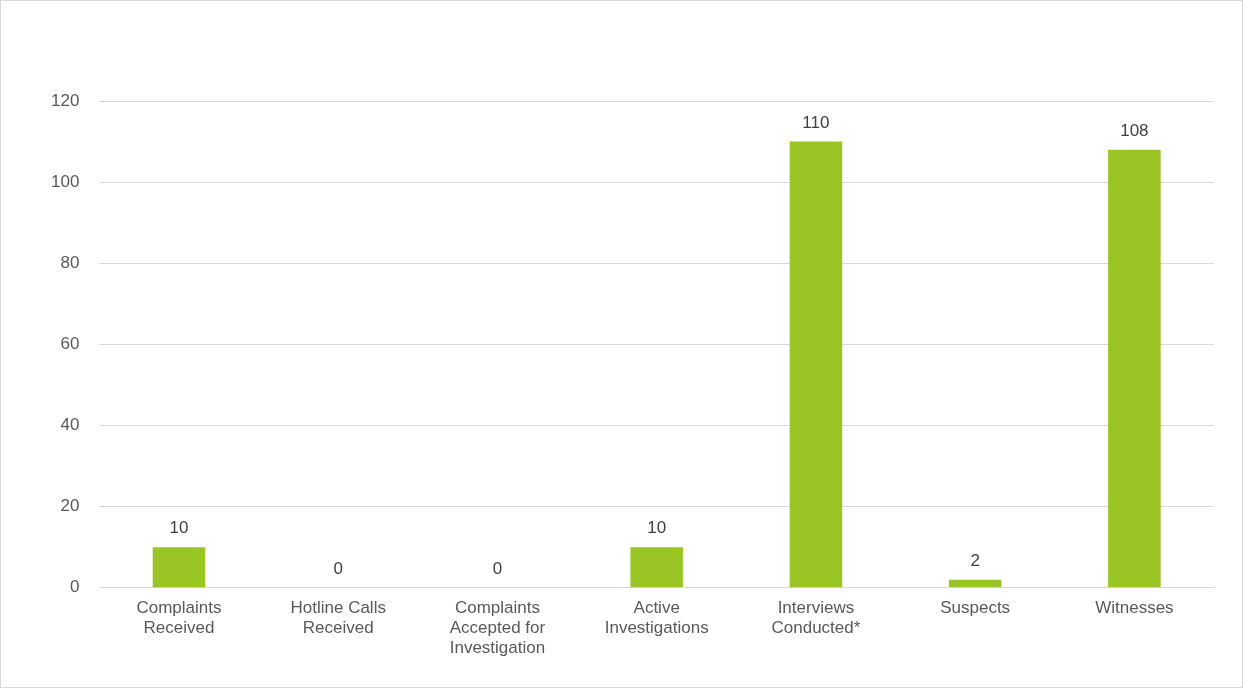  What do you see at coordinates (656, 617) in the screenshot?
I see `x-tick-label: Active Investigations` at bounding box center [656, 617].